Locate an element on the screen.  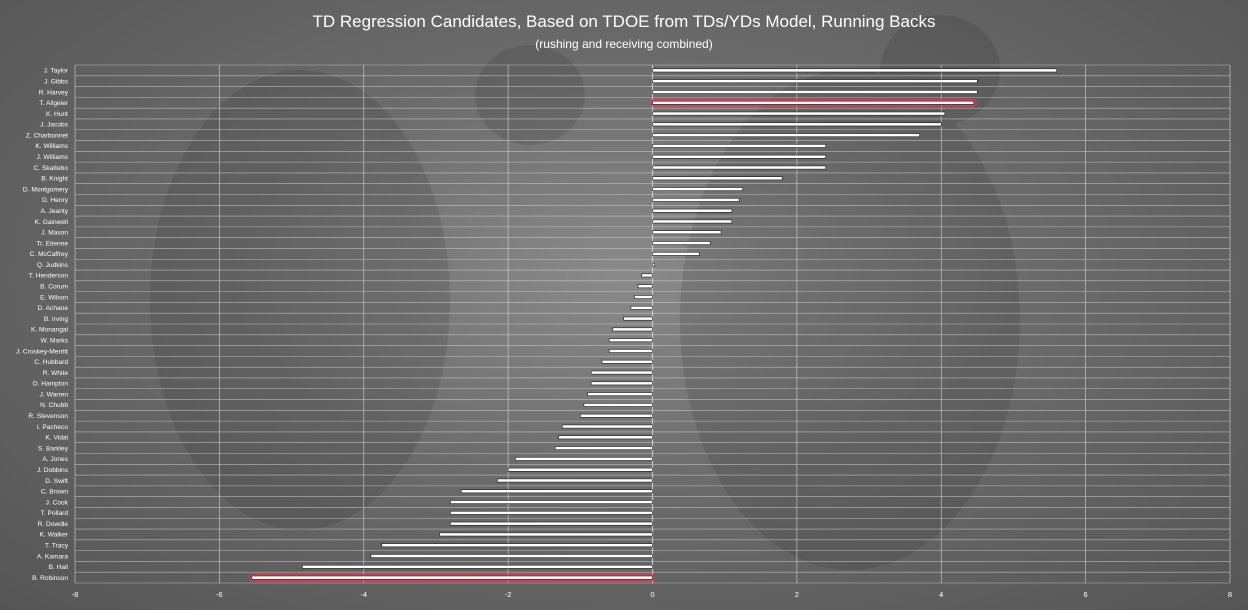
x-tick-label: -2 is located at coordinates (508, 594).